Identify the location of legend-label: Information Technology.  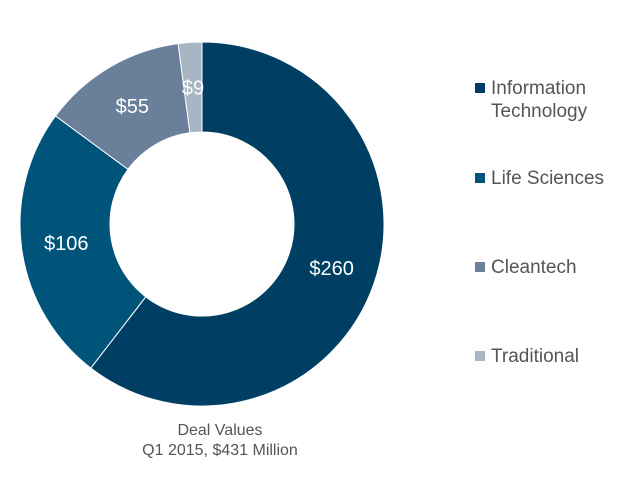
(539, 100).